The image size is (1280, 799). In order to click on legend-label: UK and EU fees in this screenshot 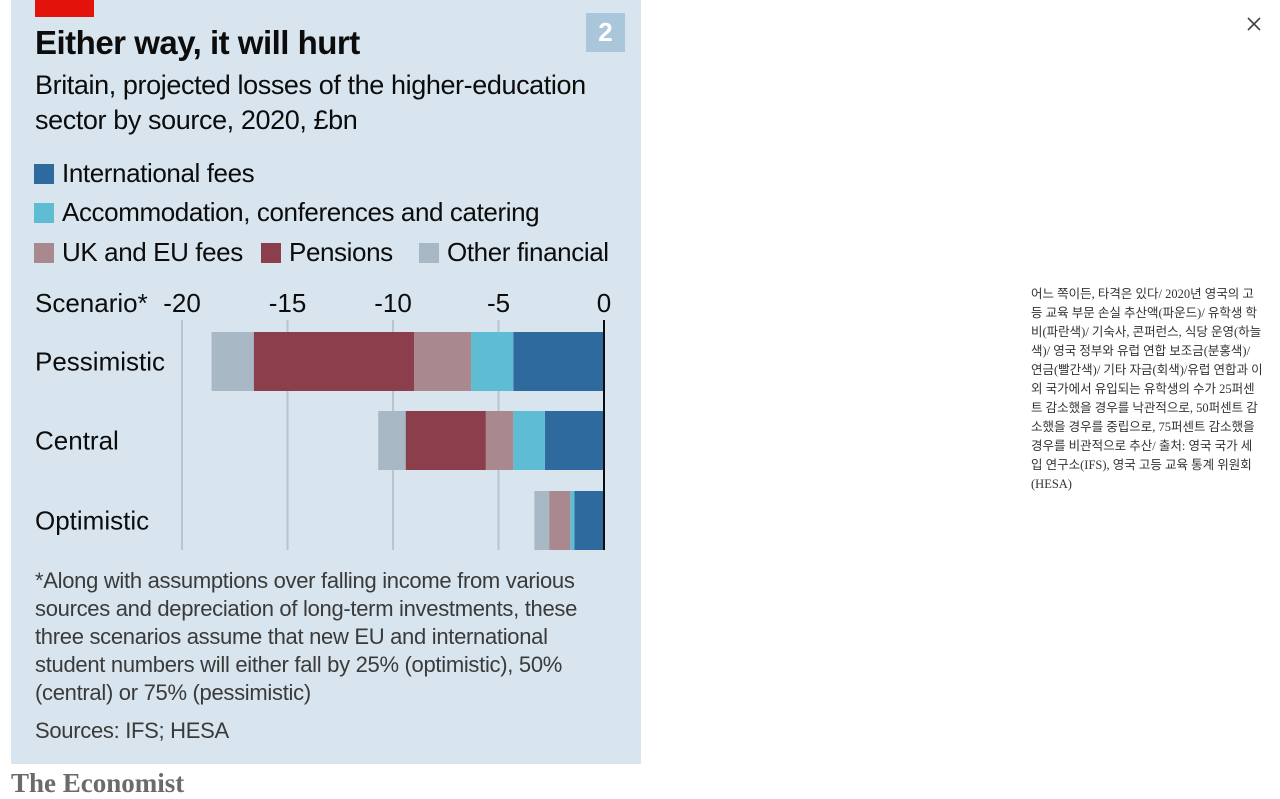, I will do `click(152, 252)`.